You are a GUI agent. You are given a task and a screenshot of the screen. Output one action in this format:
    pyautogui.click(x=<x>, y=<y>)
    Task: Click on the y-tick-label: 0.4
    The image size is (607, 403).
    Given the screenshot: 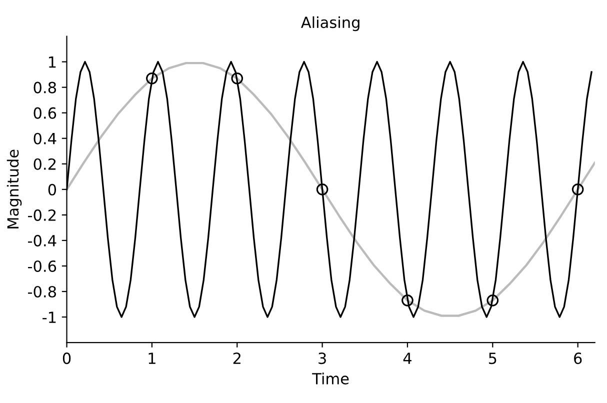 What is the action you would take?
    pyautogui.click(x=45, y=138)
    